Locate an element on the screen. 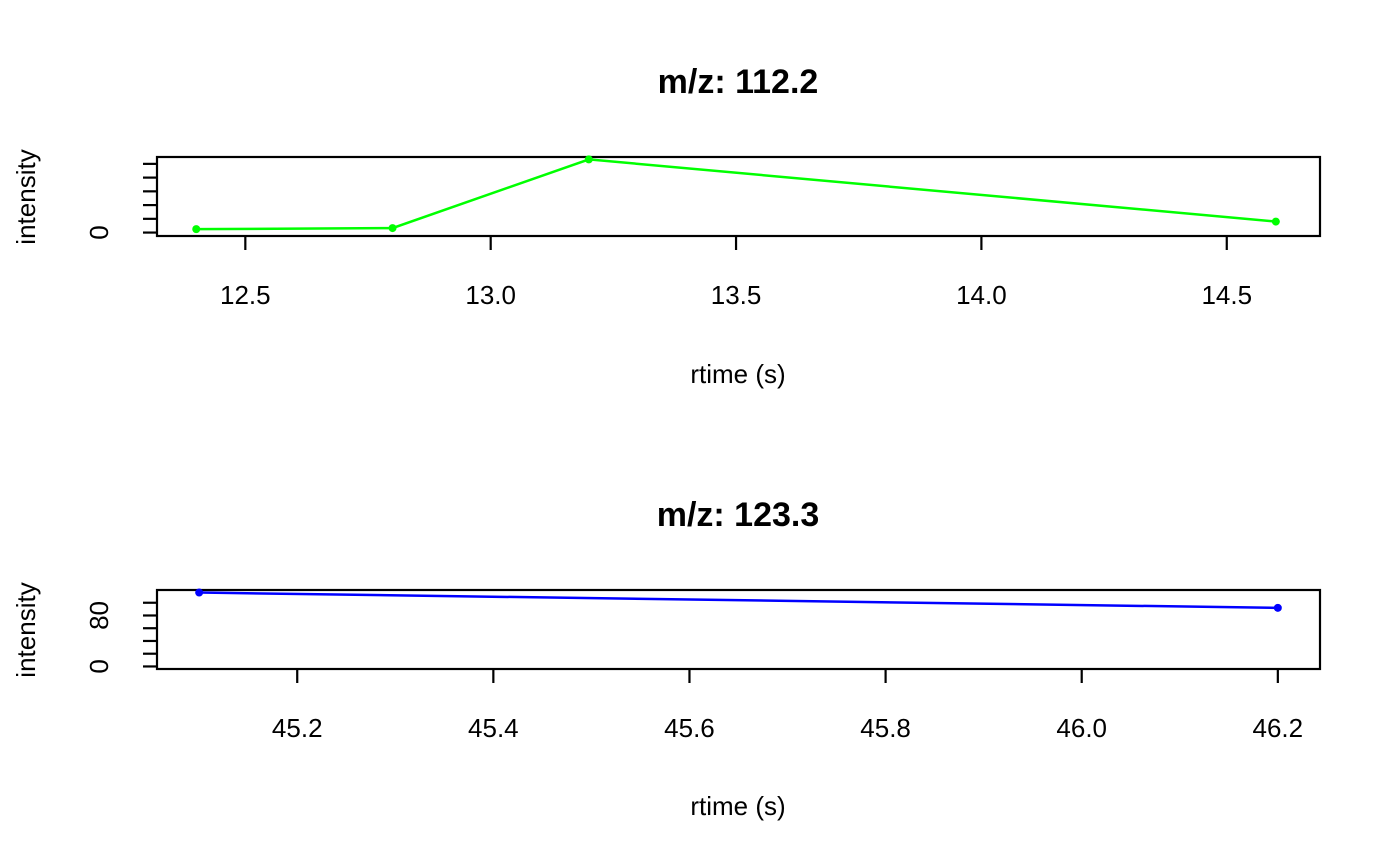 The height and width of the screenshot is (866, 1400). panel-1-plot-frame is located at coordinates (738, 196).